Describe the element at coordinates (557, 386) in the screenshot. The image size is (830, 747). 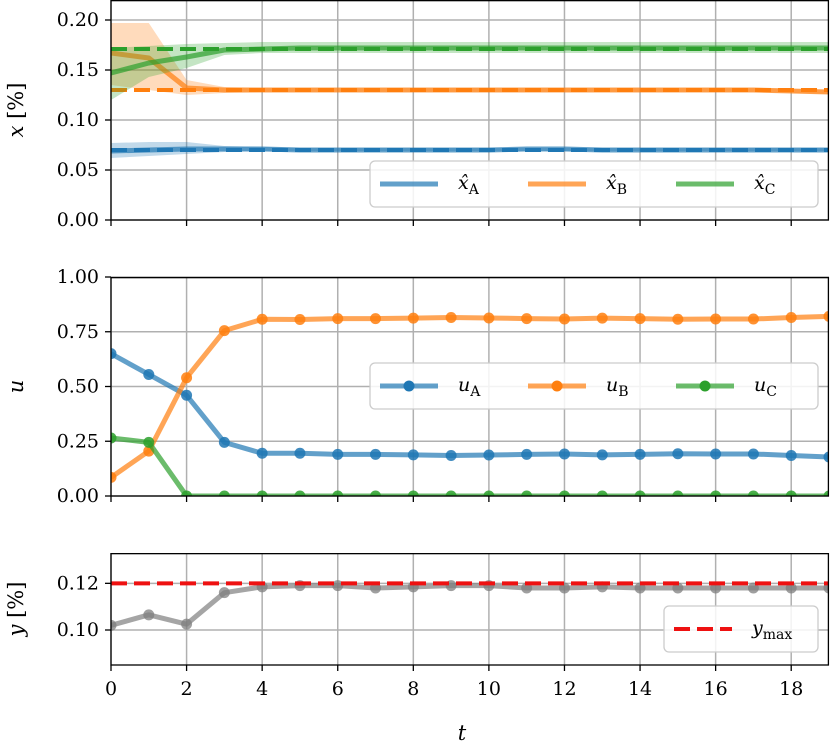
I see `legend-marker` at that location.